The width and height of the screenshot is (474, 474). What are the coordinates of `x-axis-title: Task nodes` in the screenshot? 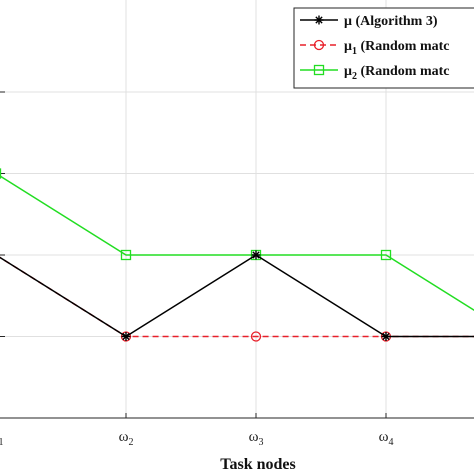 It's located at (257, 464).